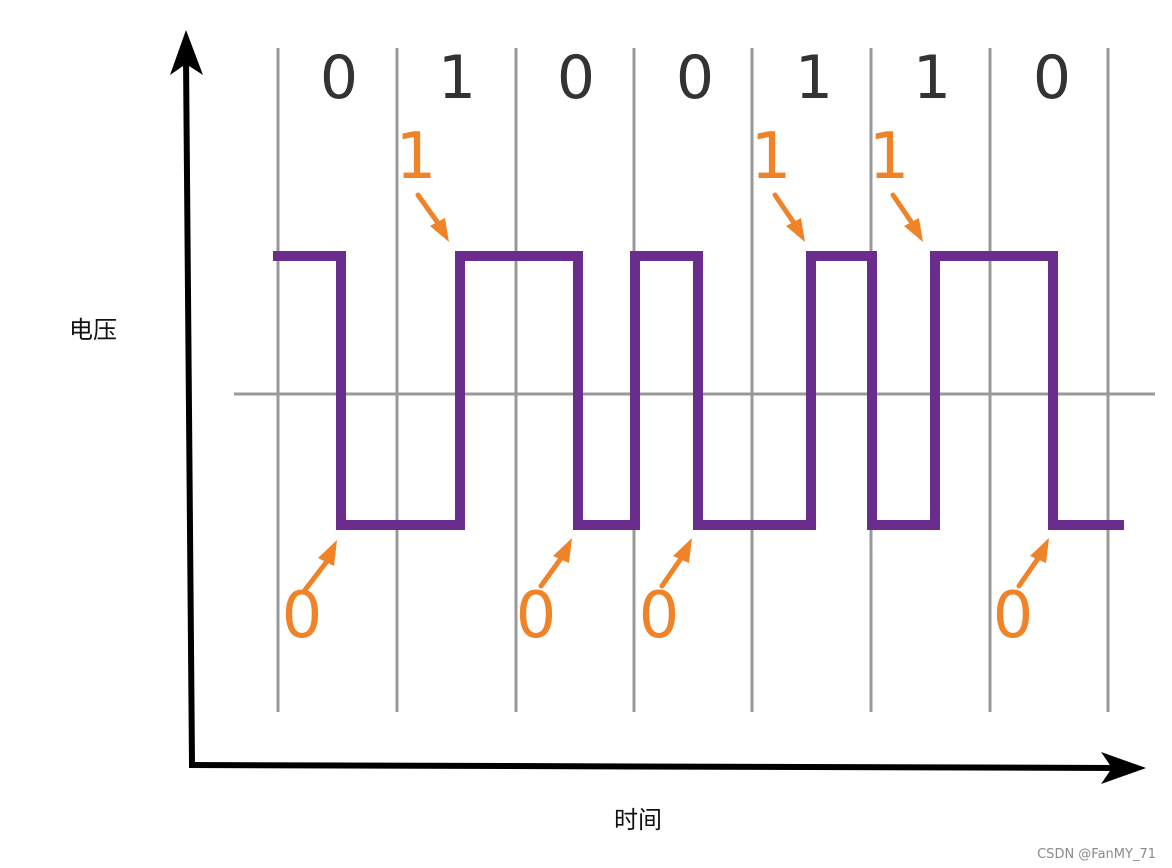  Describe the element at coordinates (302, 616) in the screenshot. I see `edge-label-0: 0` at that location.